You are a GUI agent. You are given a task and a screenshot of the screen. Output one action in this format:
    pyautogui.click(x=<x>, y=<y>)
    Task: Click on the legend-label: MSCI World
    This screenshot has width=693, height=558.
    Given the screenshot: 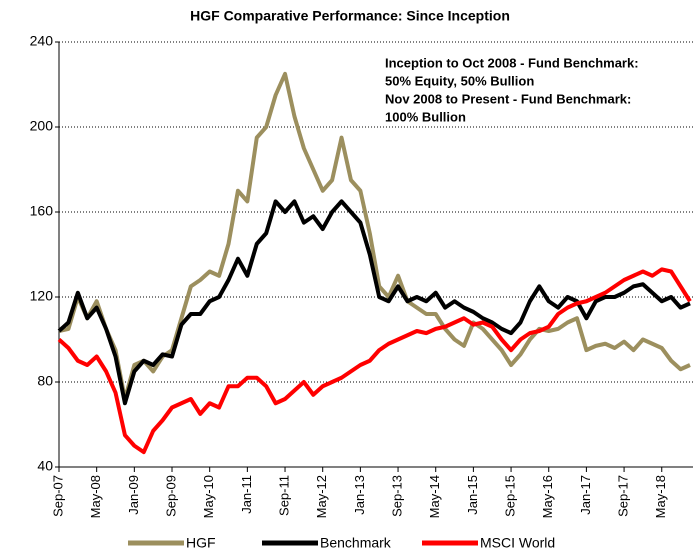 What is the action you would take?
    pyautogui.click(x=517, y=543)
    